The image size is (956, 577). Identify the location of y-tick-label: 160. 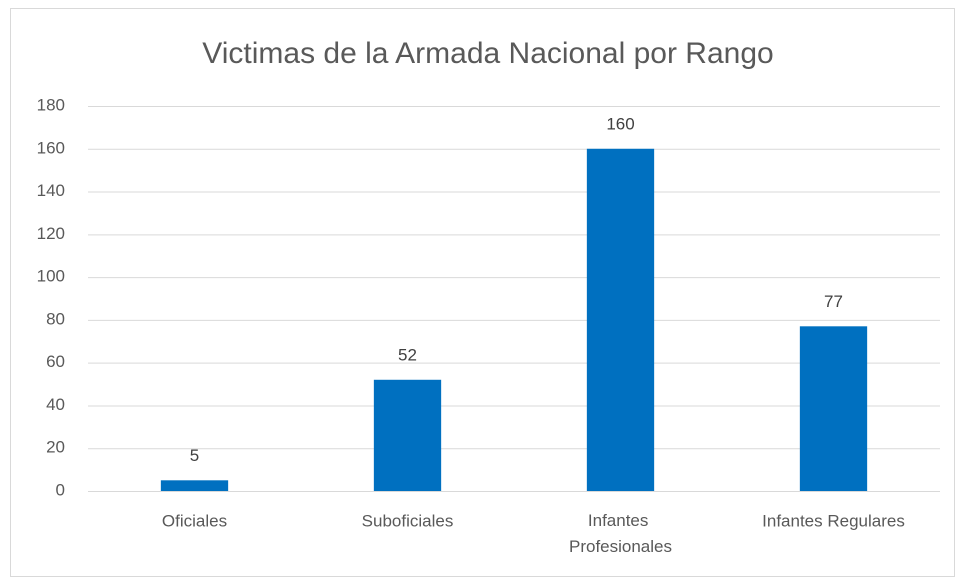
(51, 147).